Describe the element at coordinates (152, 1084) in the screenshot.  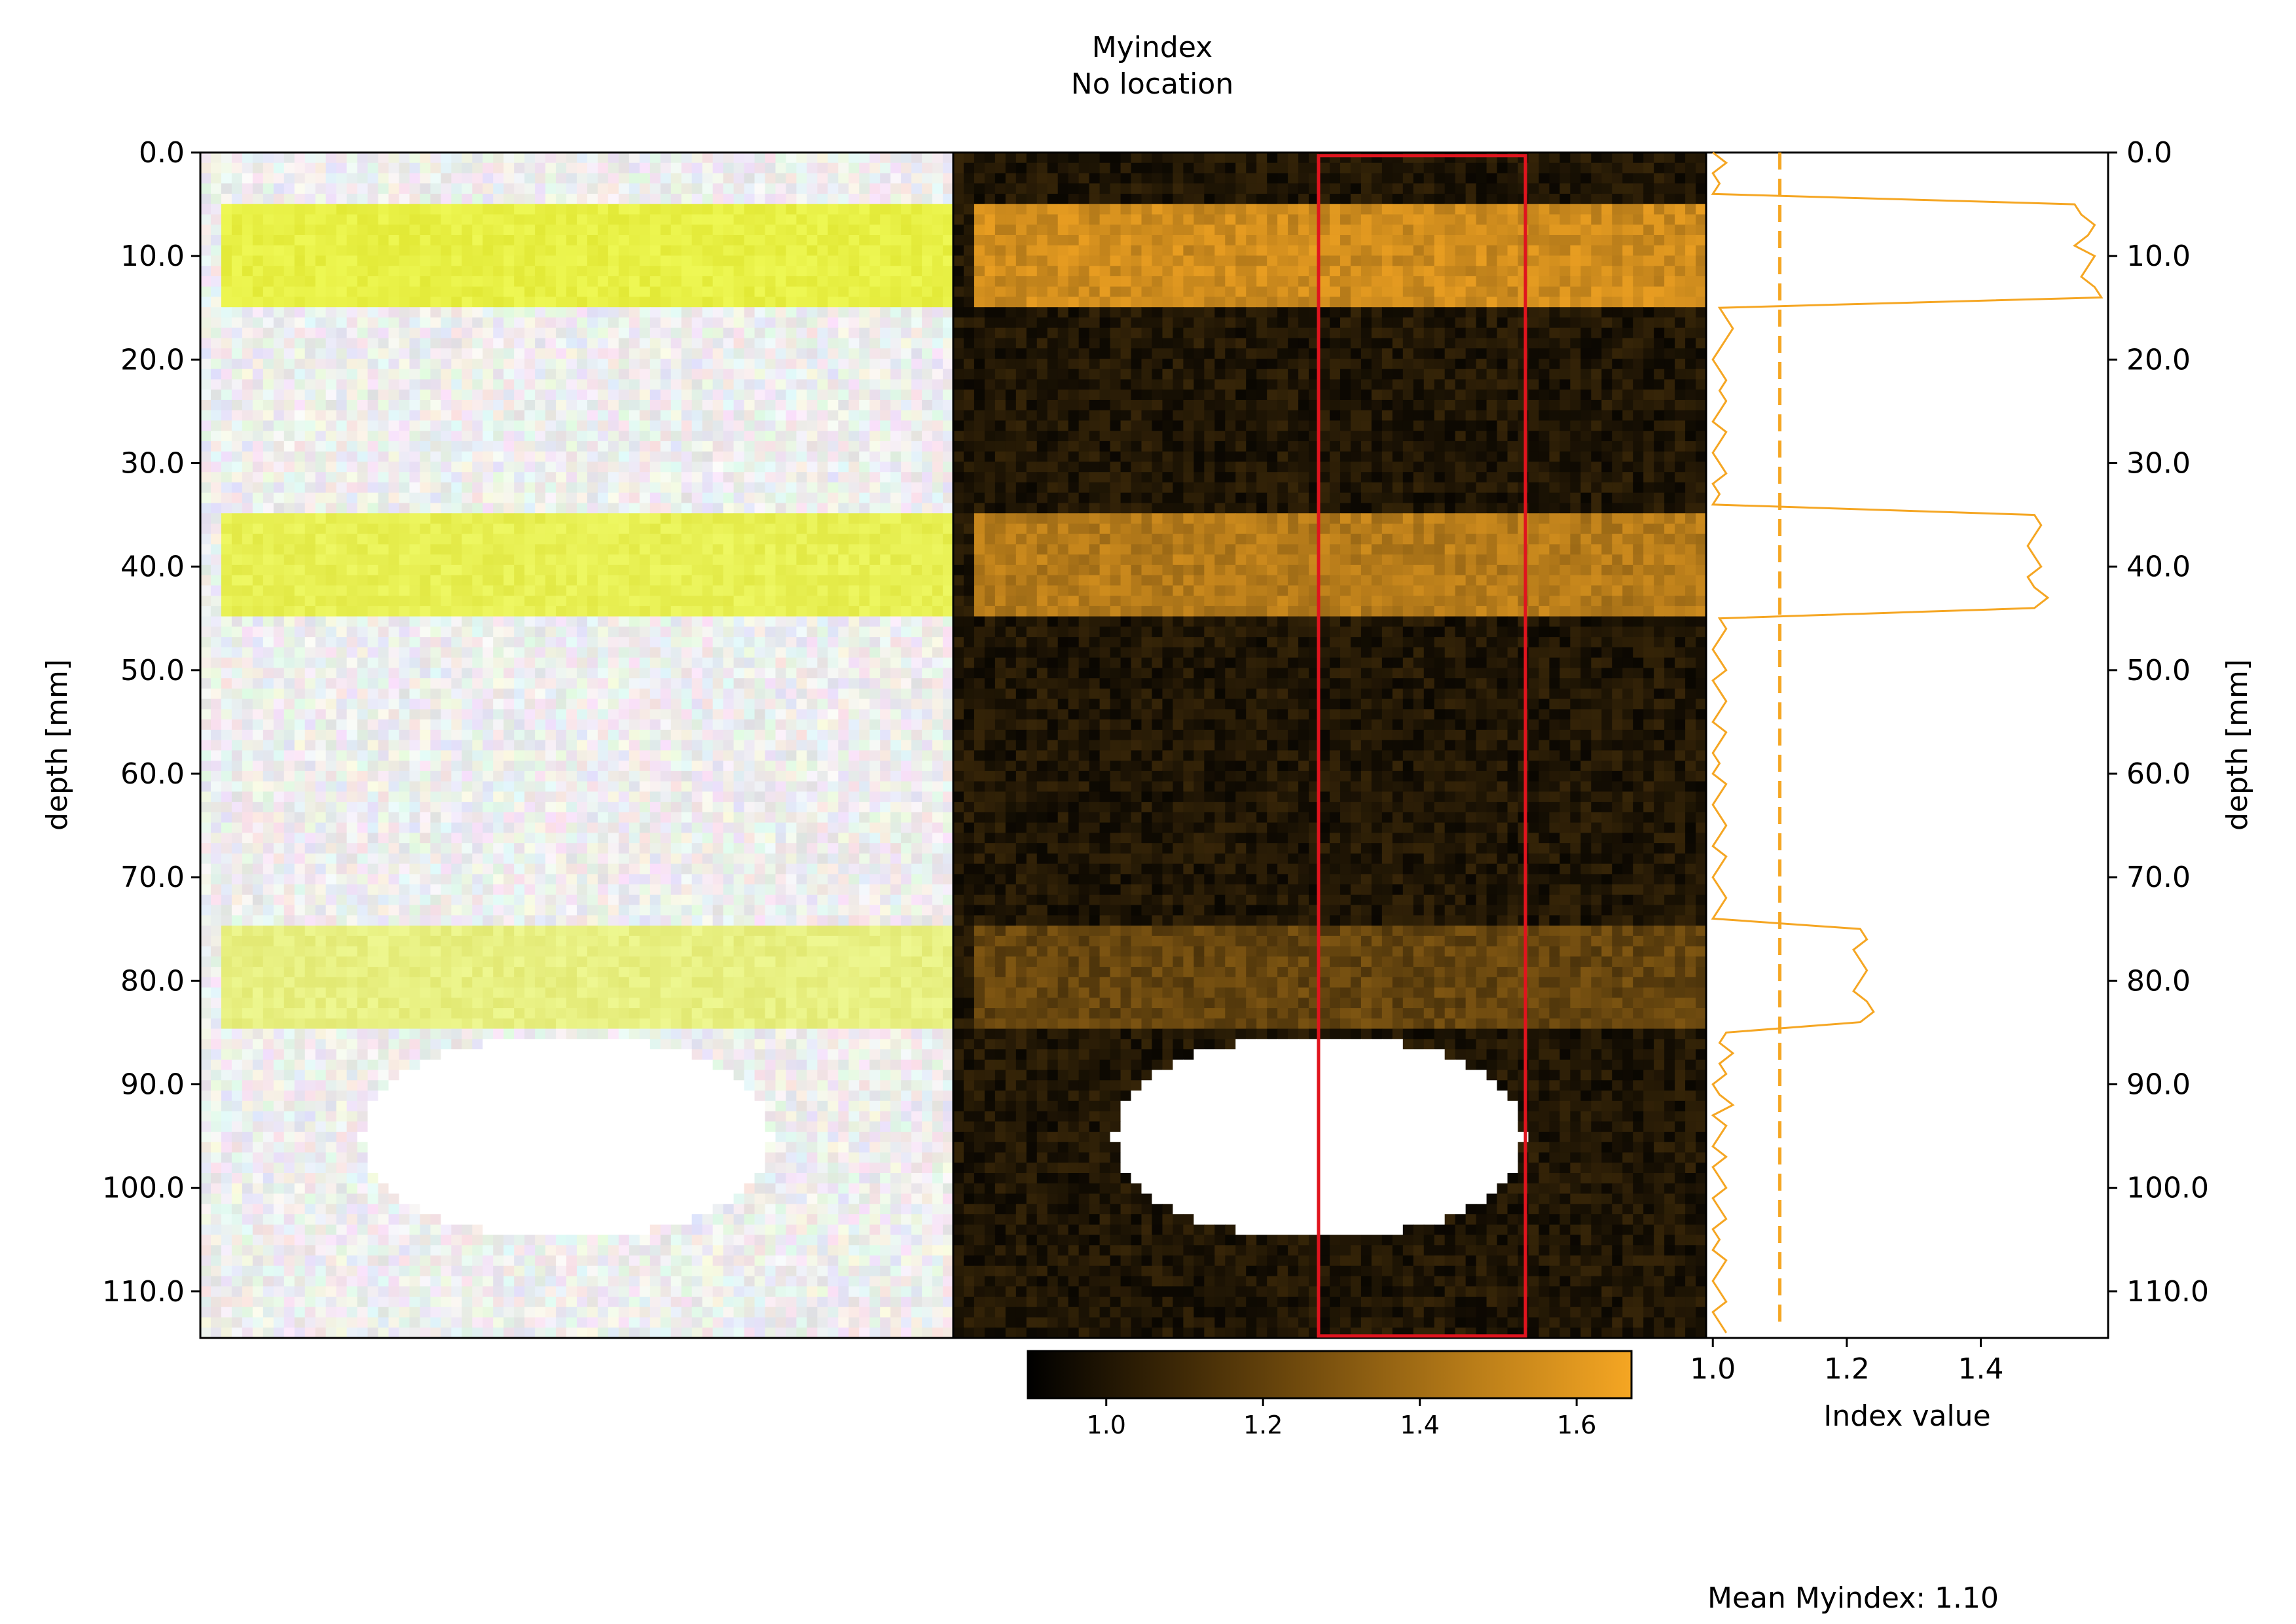
I see `left-tick-label: 90.0` at that location.